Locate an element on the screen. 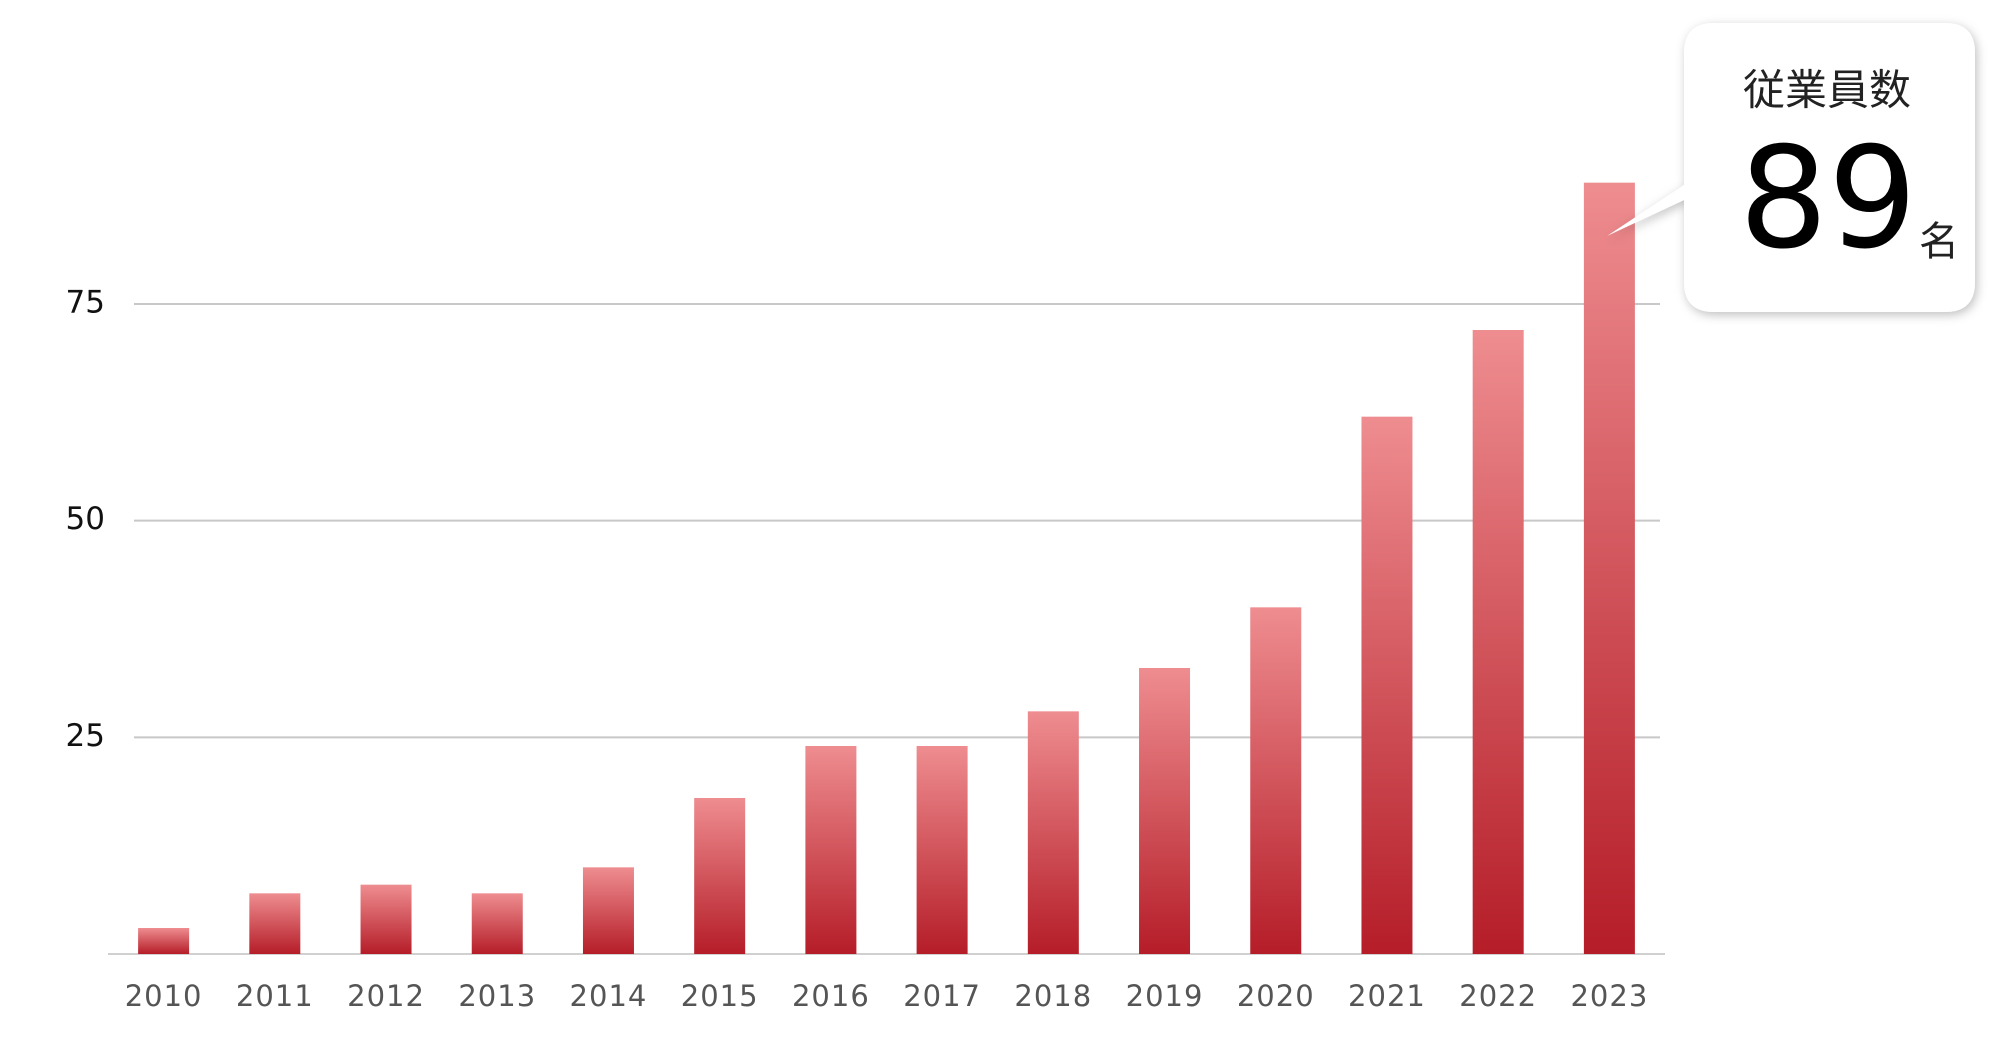 Image resolution: width=2000 pixels, height=1044 pixels. x-tick-label: 2018 is located at coordinates (1053, 996).